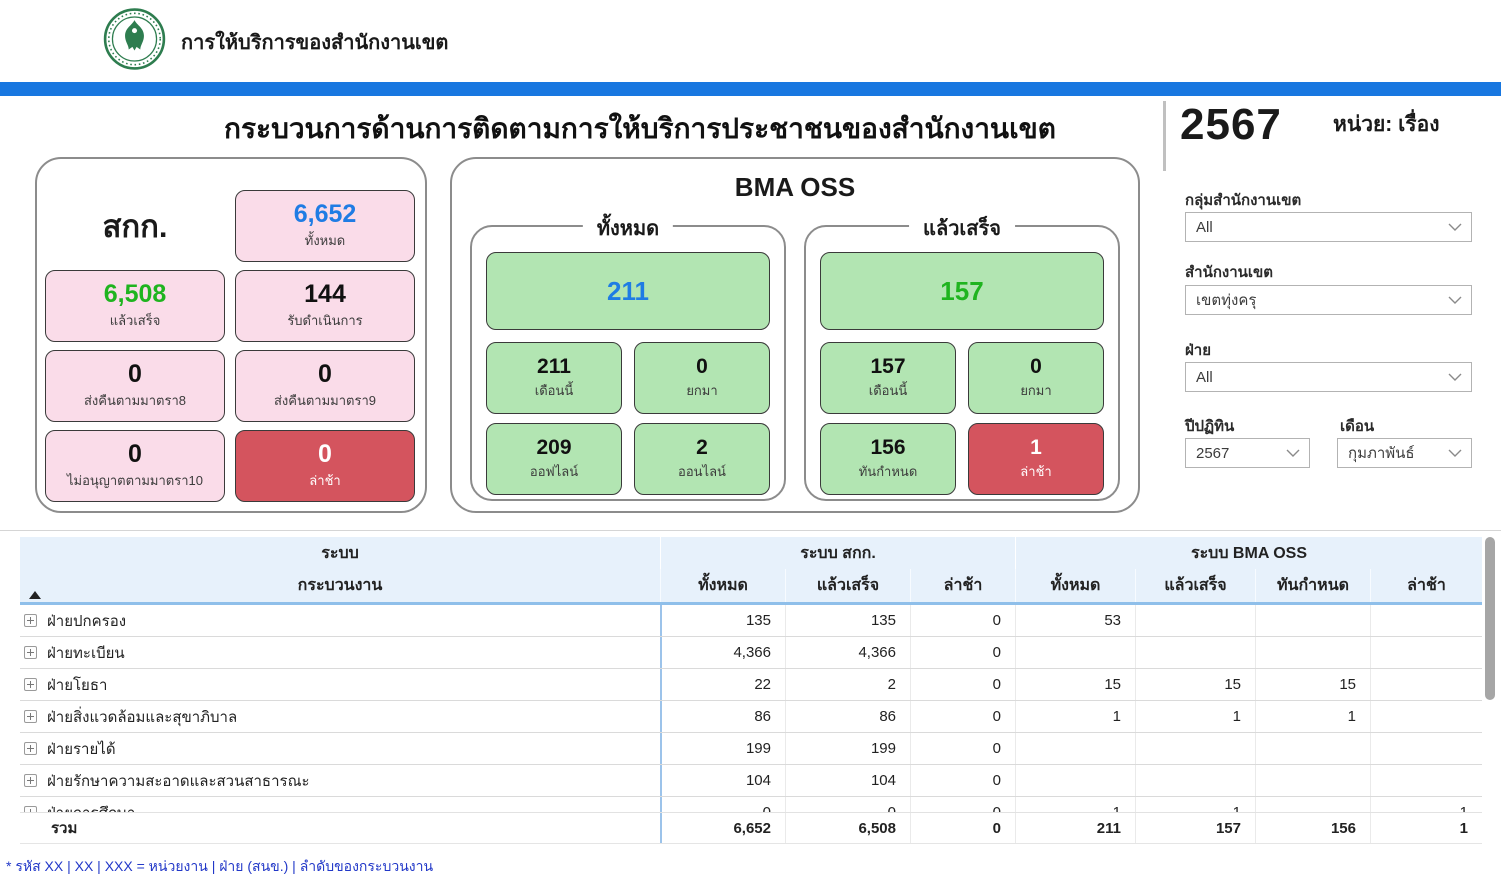  Describe the element at coordinates (340, 804) in the screenshot. I see `row-label-cell: ฝ่ายการศึกษา` at that location.